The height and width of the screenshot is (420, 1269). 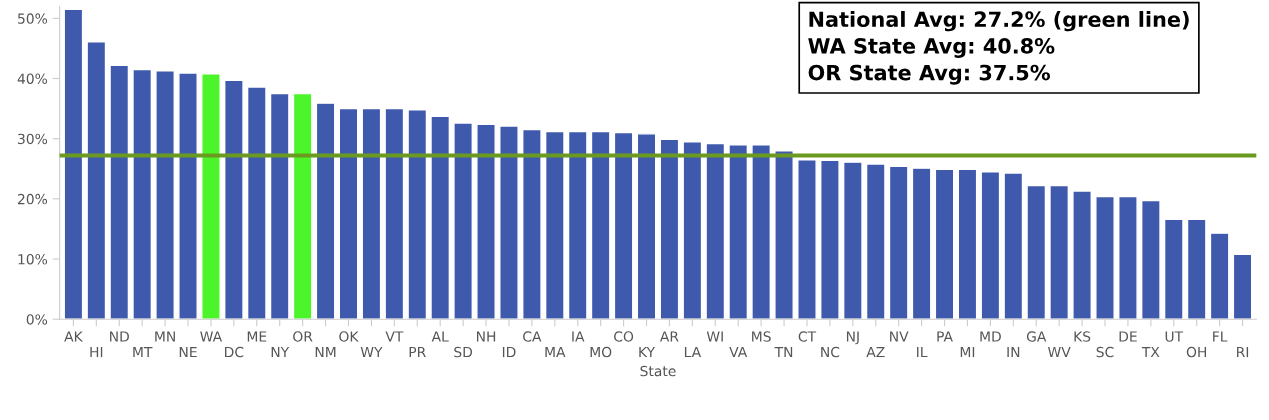 What do you see at coordinates (658, 371) in the screenshot?
I see `x-axis-title: State` at bounding box center [658, 371].